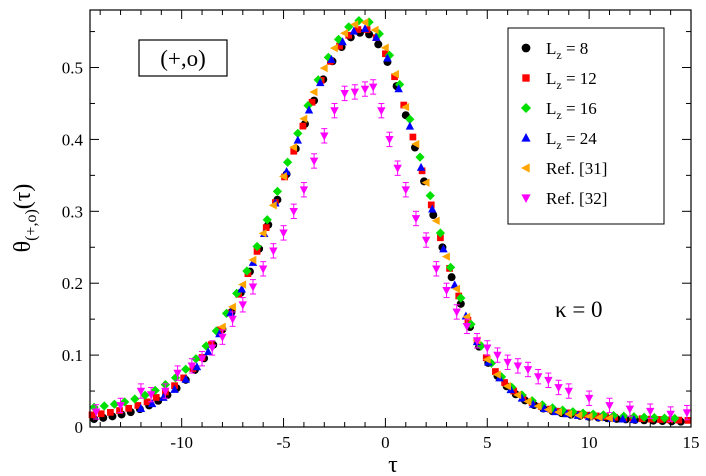  I want to click on y-tick-label: 0.3, so click(72, 211).